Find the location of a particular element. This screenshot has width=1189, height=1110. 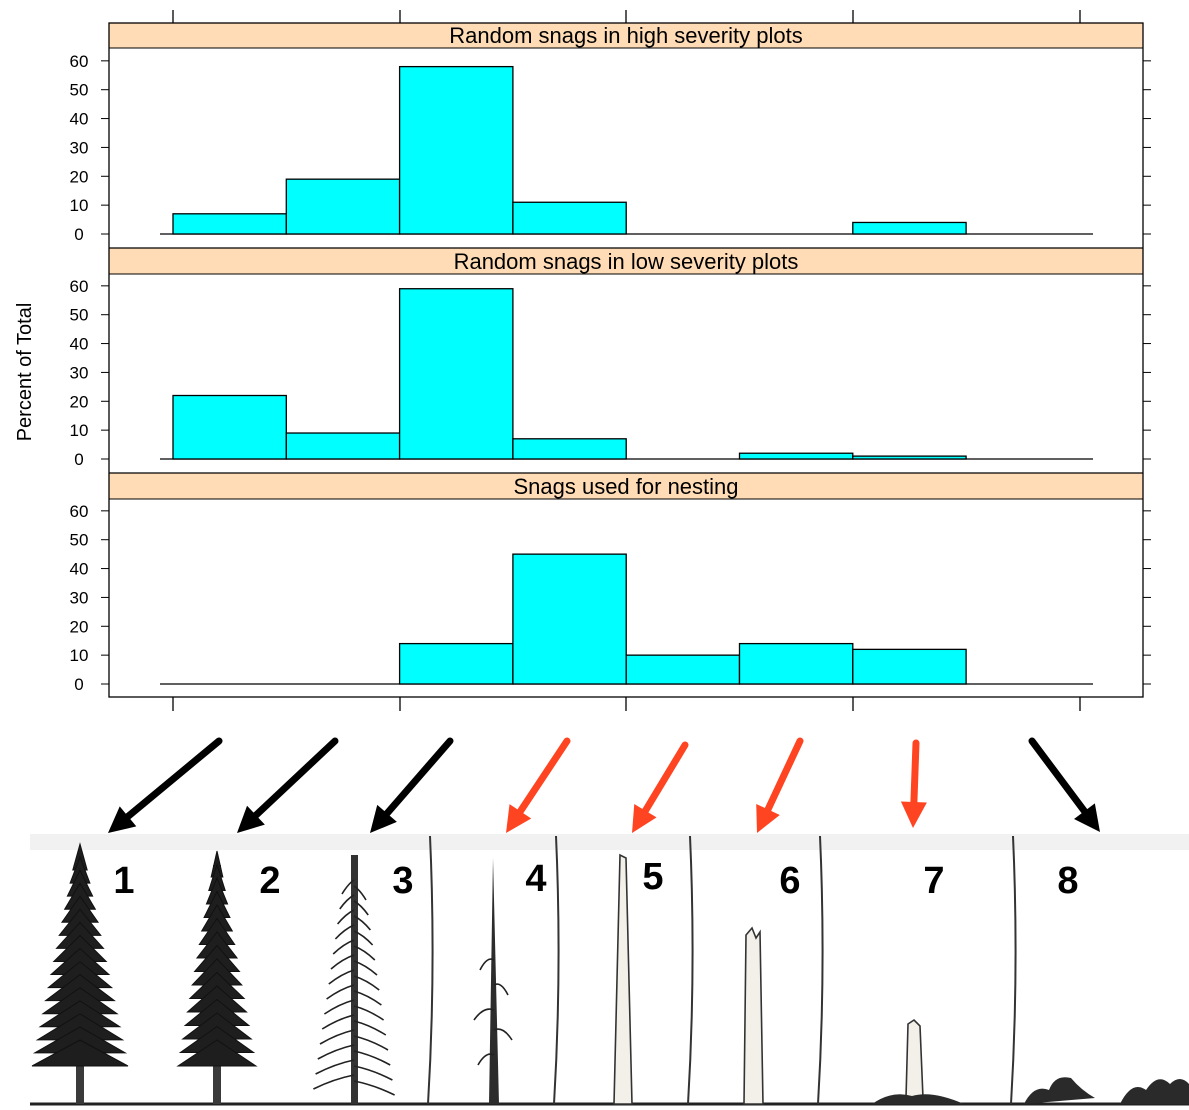

stage-8-number: 8 is located at coordinates (1067, 881).